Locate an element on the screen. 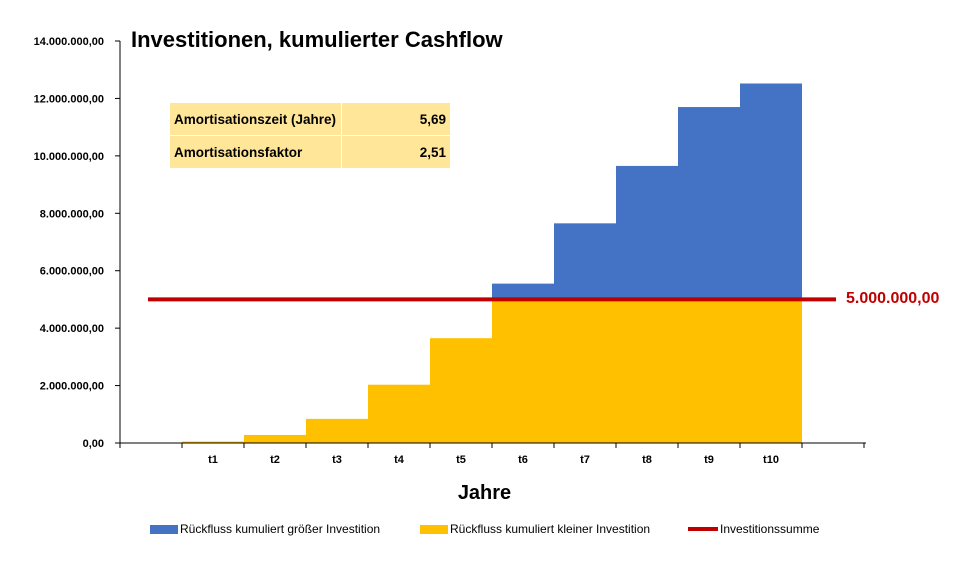 The image size is (969, 563). bar-kleiner-t8 is located at coordinates (647, 371).